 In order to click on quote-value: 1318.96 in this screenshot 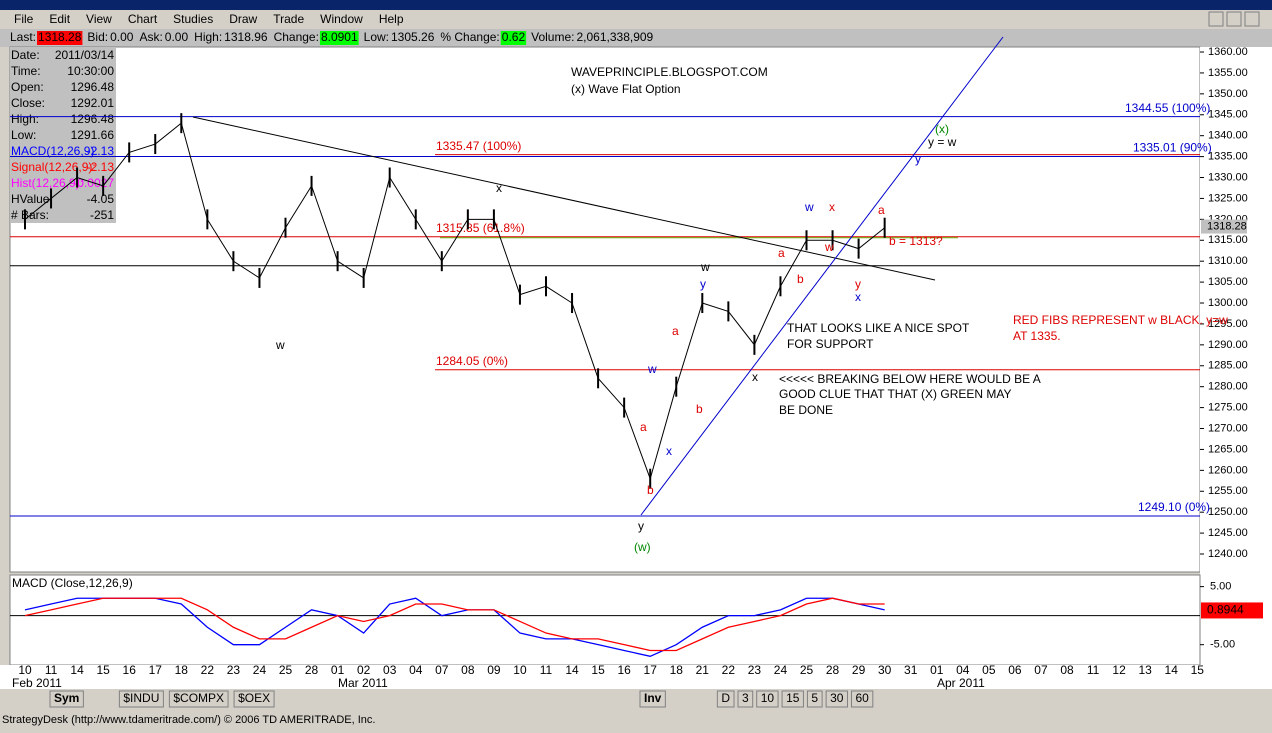, I will do `click(246, 37)`.